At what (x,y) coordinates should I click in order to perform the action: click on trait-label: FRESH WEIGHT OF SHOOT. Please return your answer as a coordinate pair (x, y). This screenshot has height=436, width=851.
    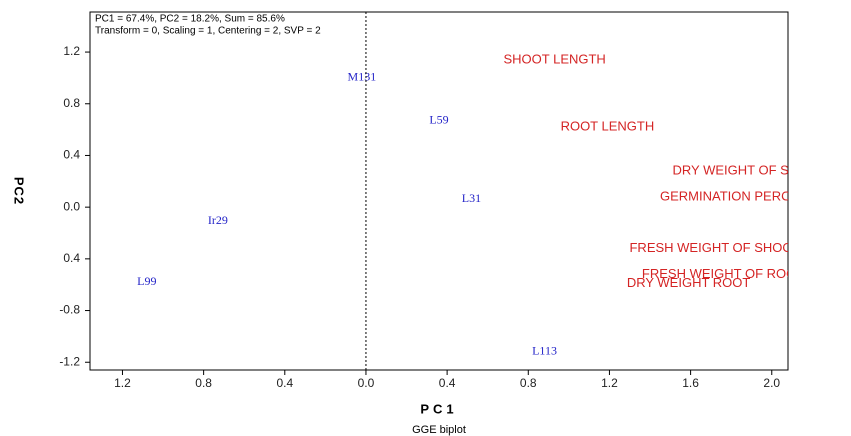
    Looking at the image, I should click on (714, 247).